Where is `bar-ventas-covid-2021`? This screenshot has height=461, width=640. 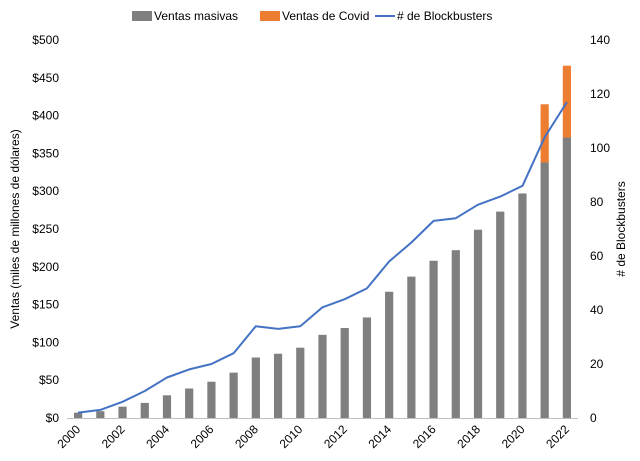
bar-ventas-covid-2021 is located at coordinates (544, 133).